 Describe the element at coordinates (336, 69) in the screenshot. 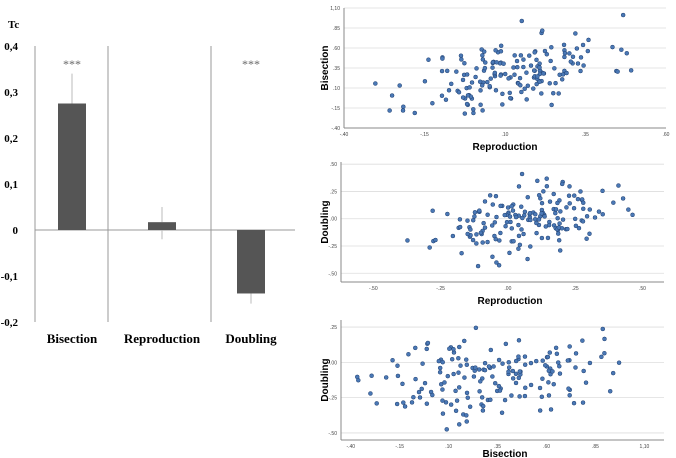

I see `y-tick-label: .35` at that location.